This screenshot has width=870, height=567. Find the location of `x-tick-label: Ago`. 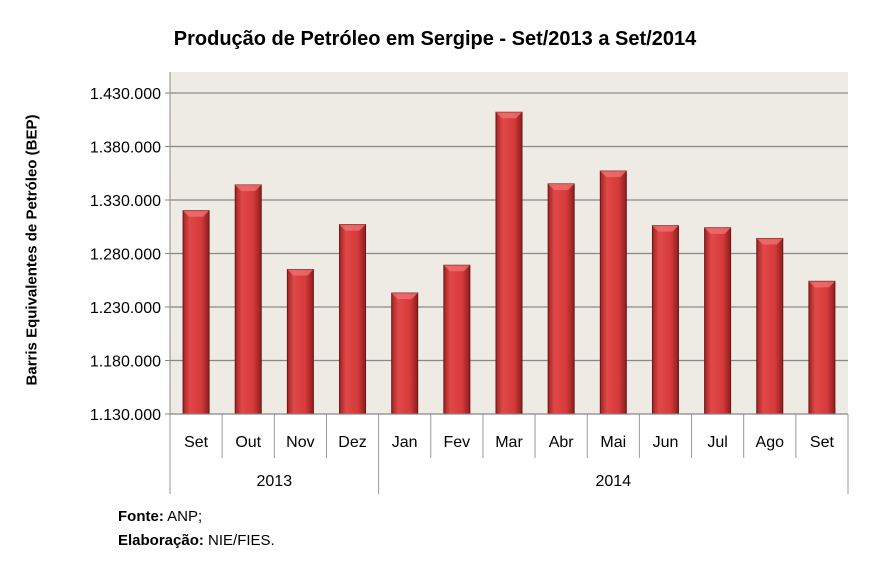

x-tick-label: Ago is located at coordinates (770, 442).